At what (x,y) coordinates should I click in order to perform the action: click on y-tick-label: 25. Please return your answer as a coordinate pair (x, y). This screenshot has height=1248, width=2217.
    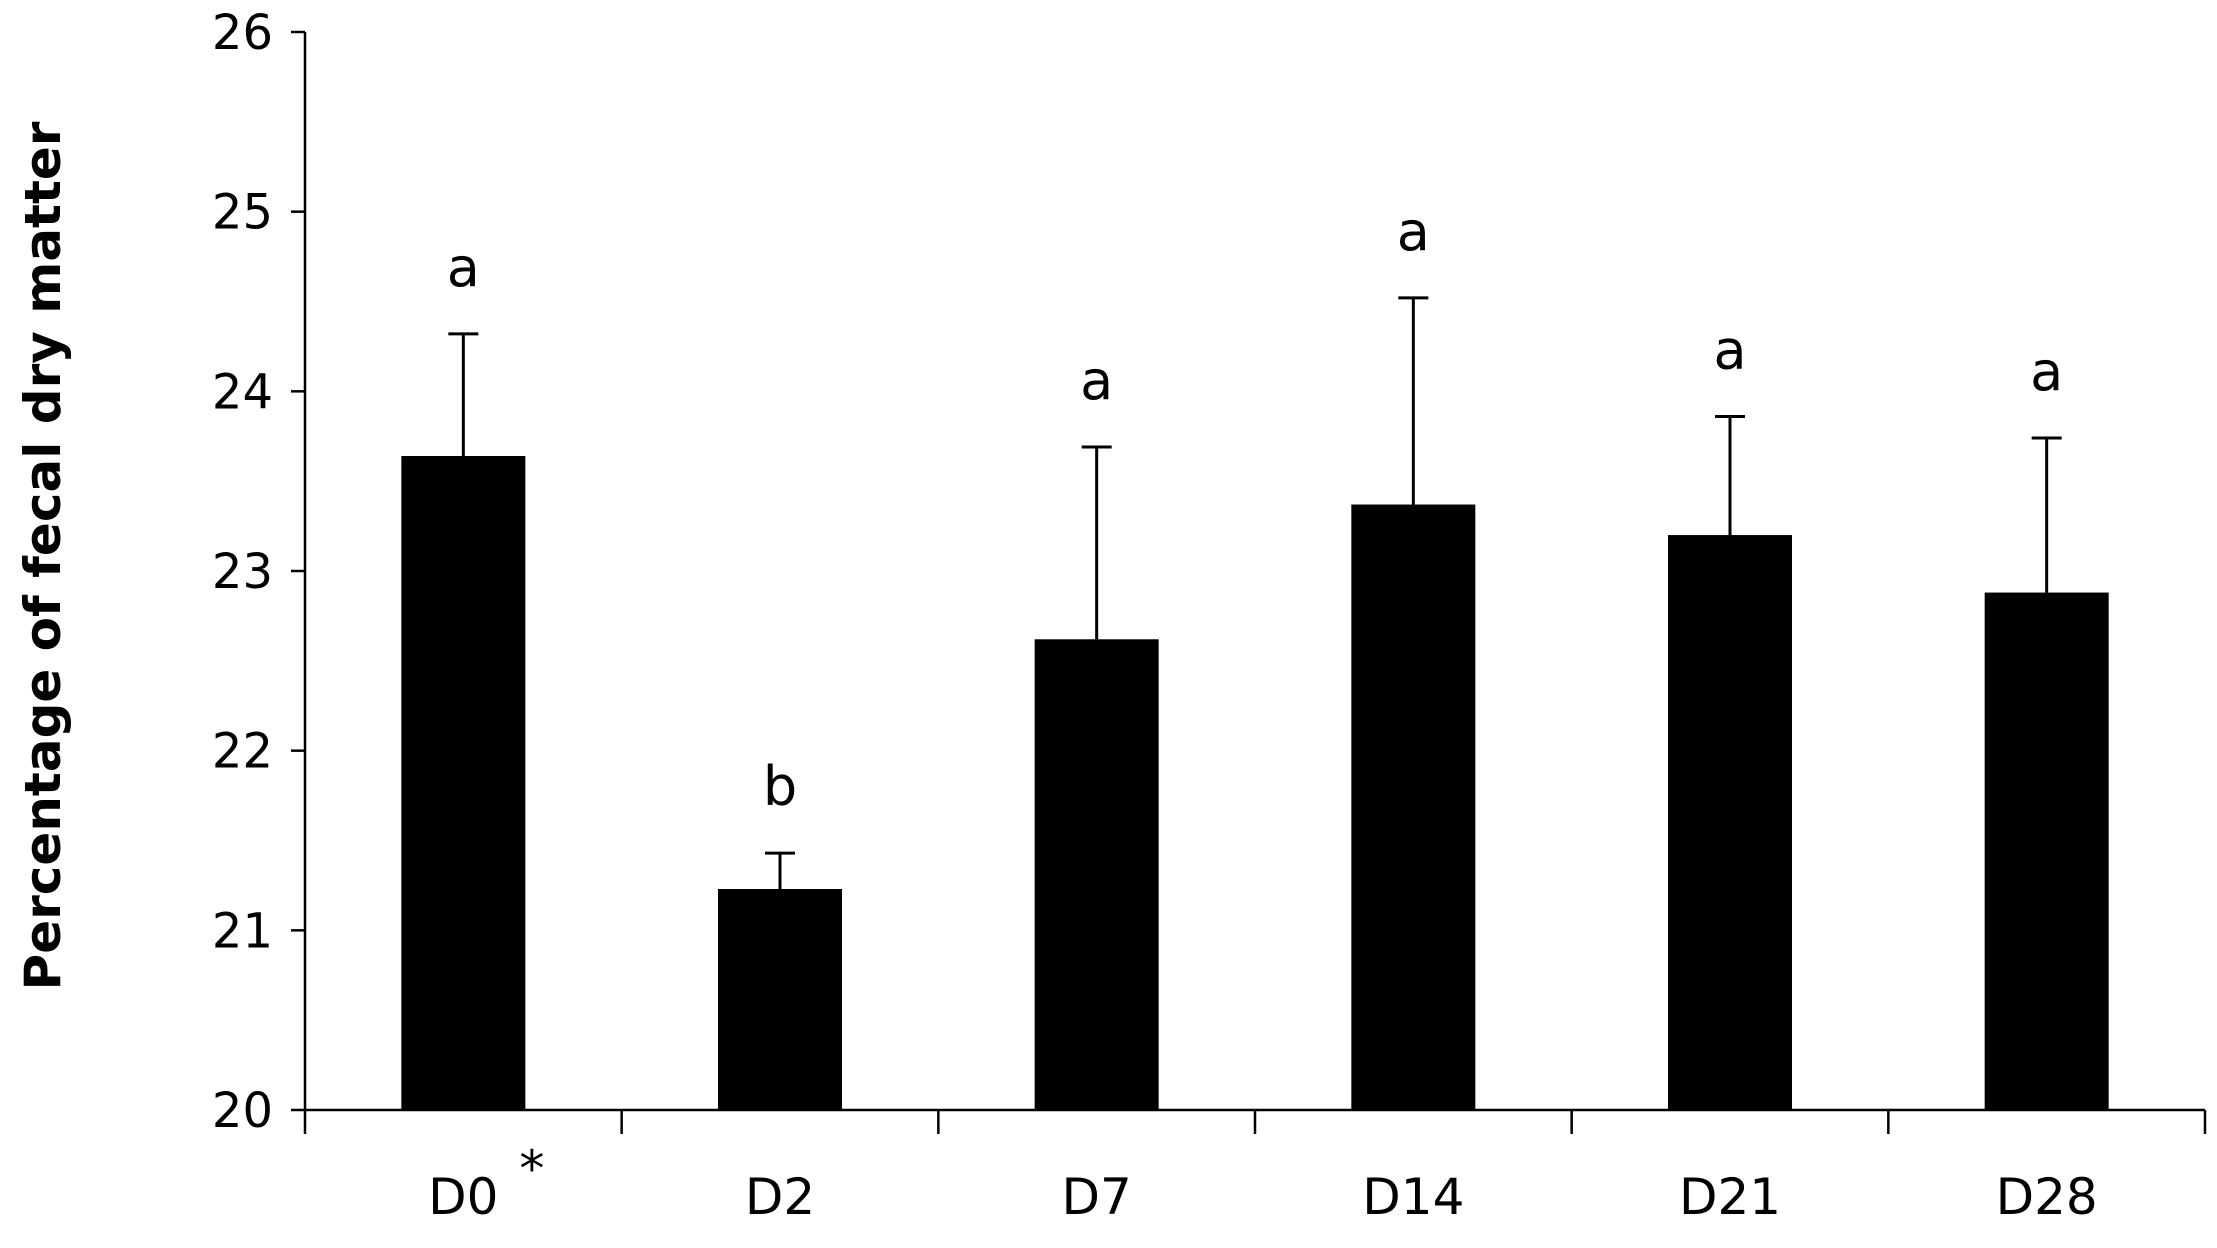
    Looking at the image, I should click on (242, 213).